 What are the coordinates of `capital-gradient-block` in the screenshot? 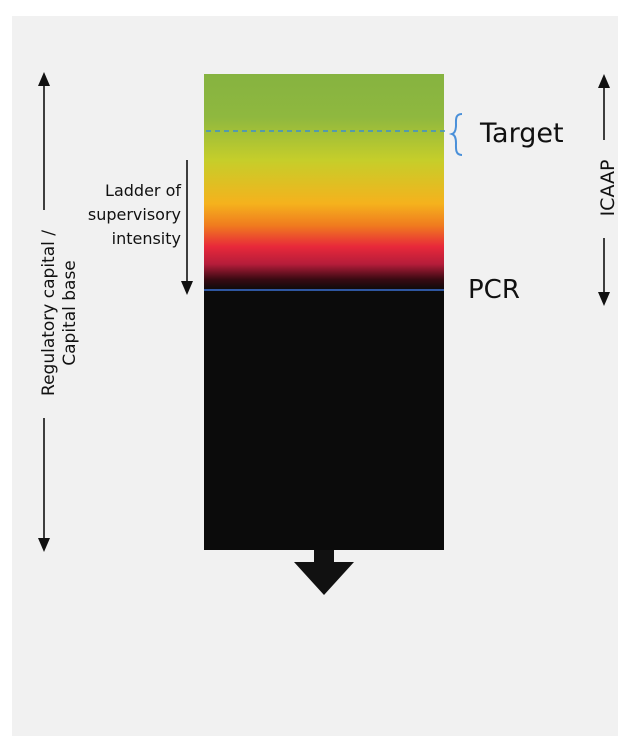 It's located at (324, 182).